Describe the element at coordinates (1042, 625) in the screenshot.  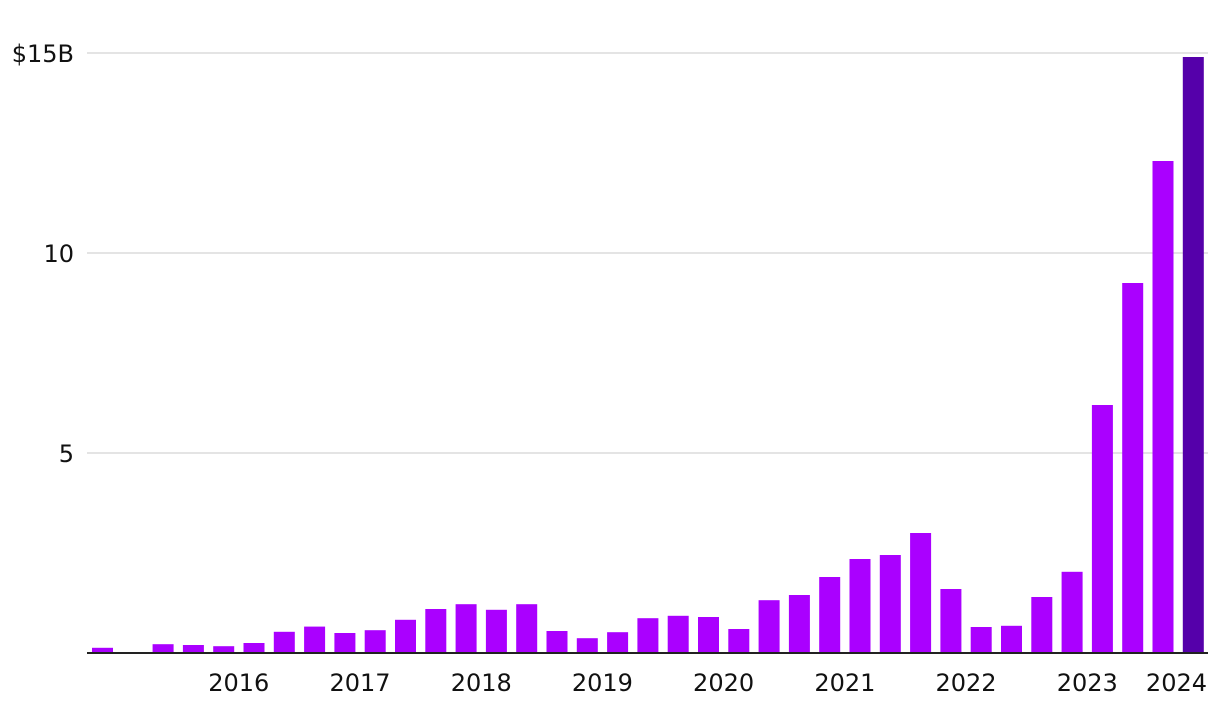
I see `bar-2022-q4` at that location.